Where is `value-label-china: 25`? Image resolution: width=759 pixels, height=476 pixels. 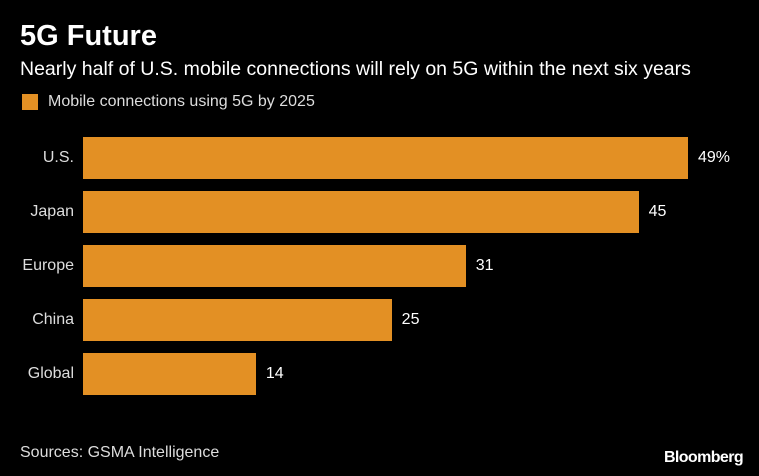
value-label-china: 25 is located at coordinates (410, 319).